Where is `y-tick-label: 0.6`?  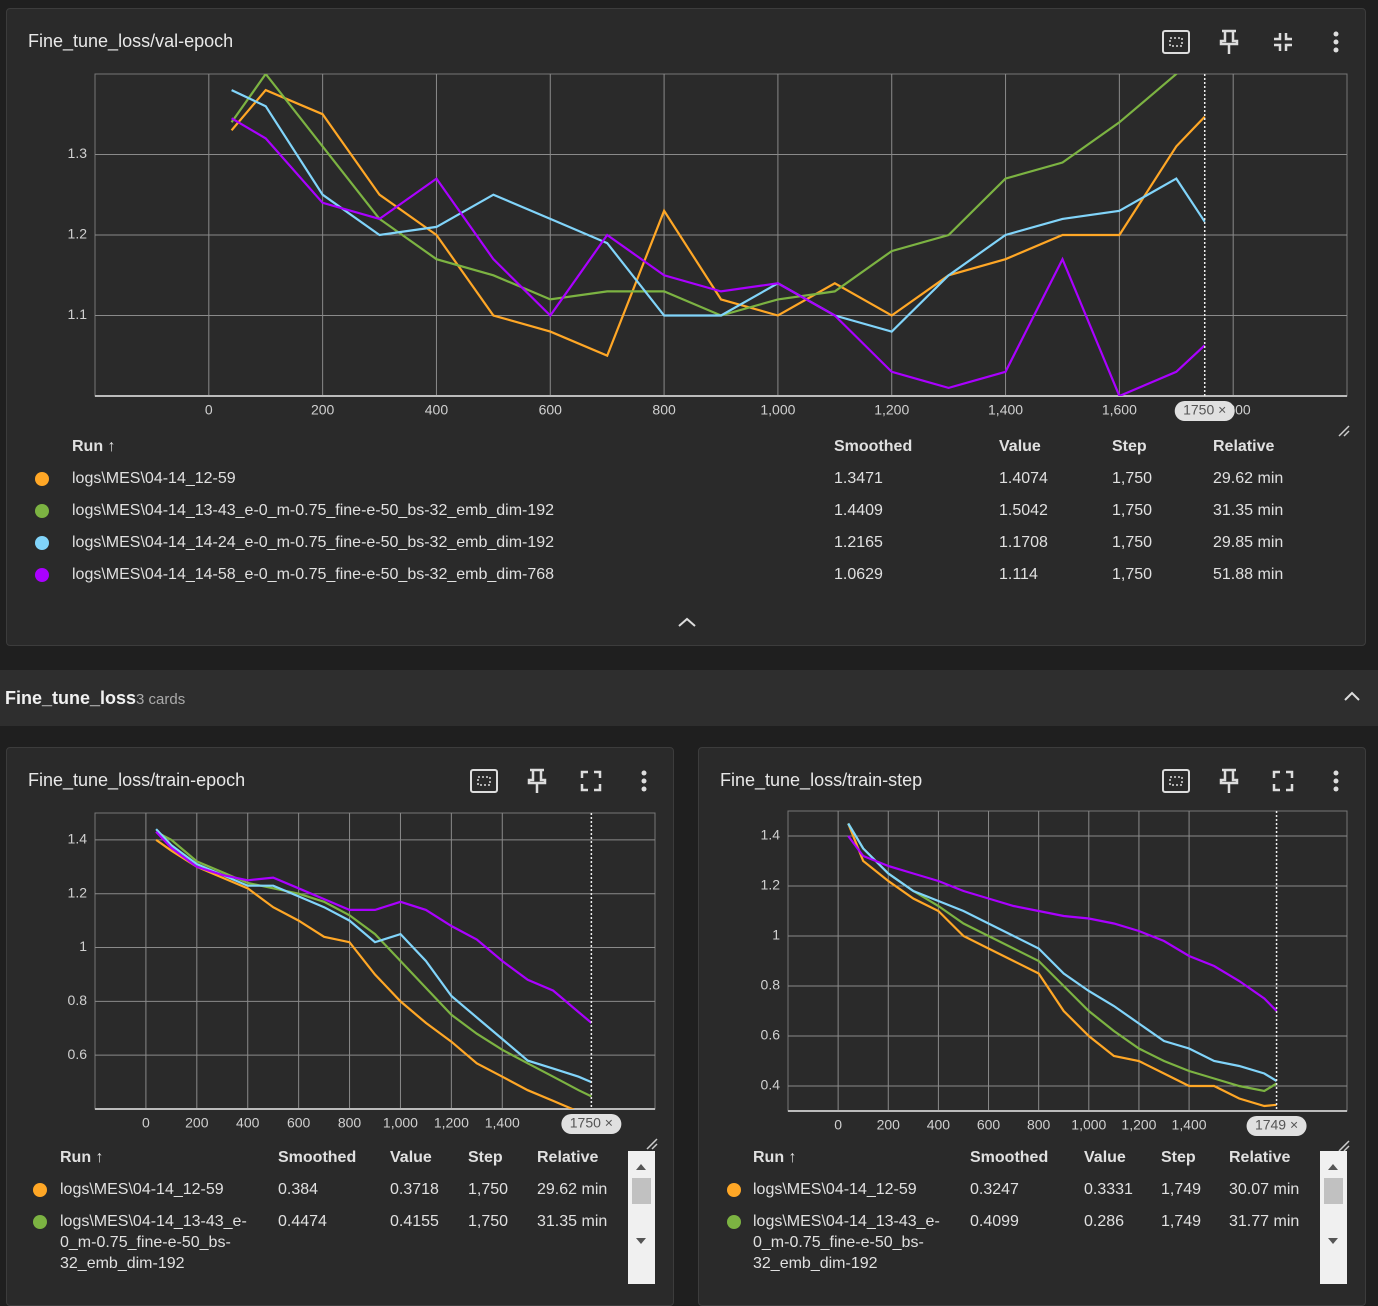 y-tick-label: 0.6 is located at coordinates (78, 1054).